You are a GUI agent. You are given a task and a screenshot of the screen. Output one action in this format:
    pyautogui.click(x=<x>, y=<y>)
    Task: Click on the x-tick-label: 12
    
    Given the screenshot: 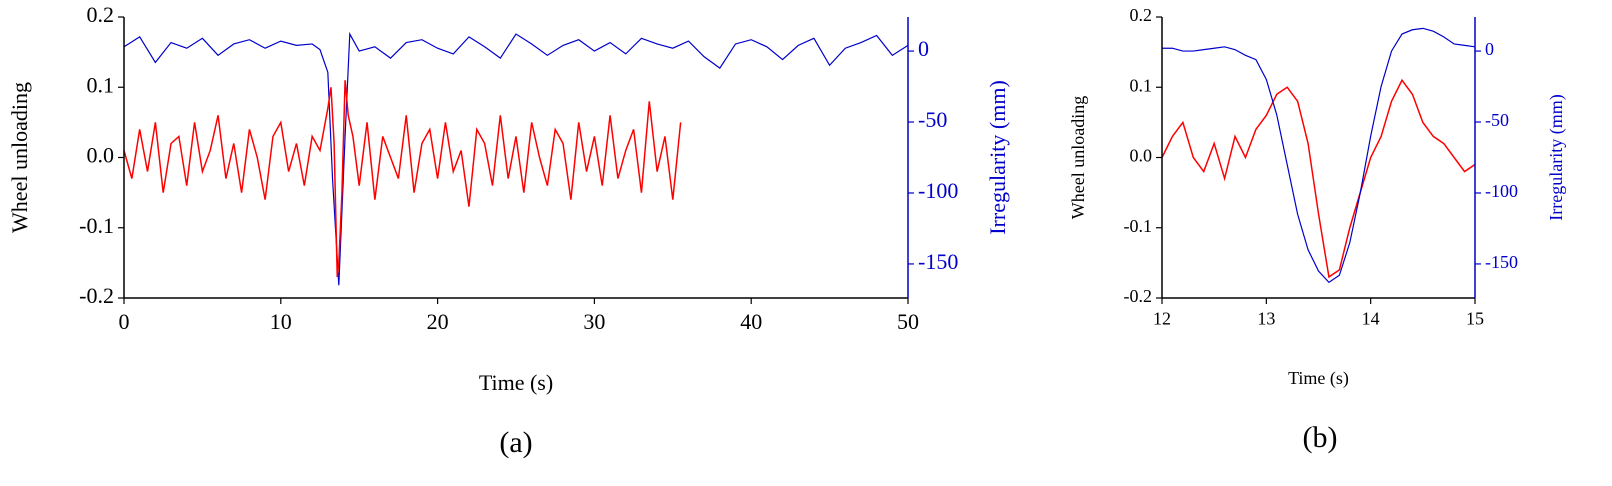 What is the action you would take?
    pyautogui.click(x=1162, y=318)
    